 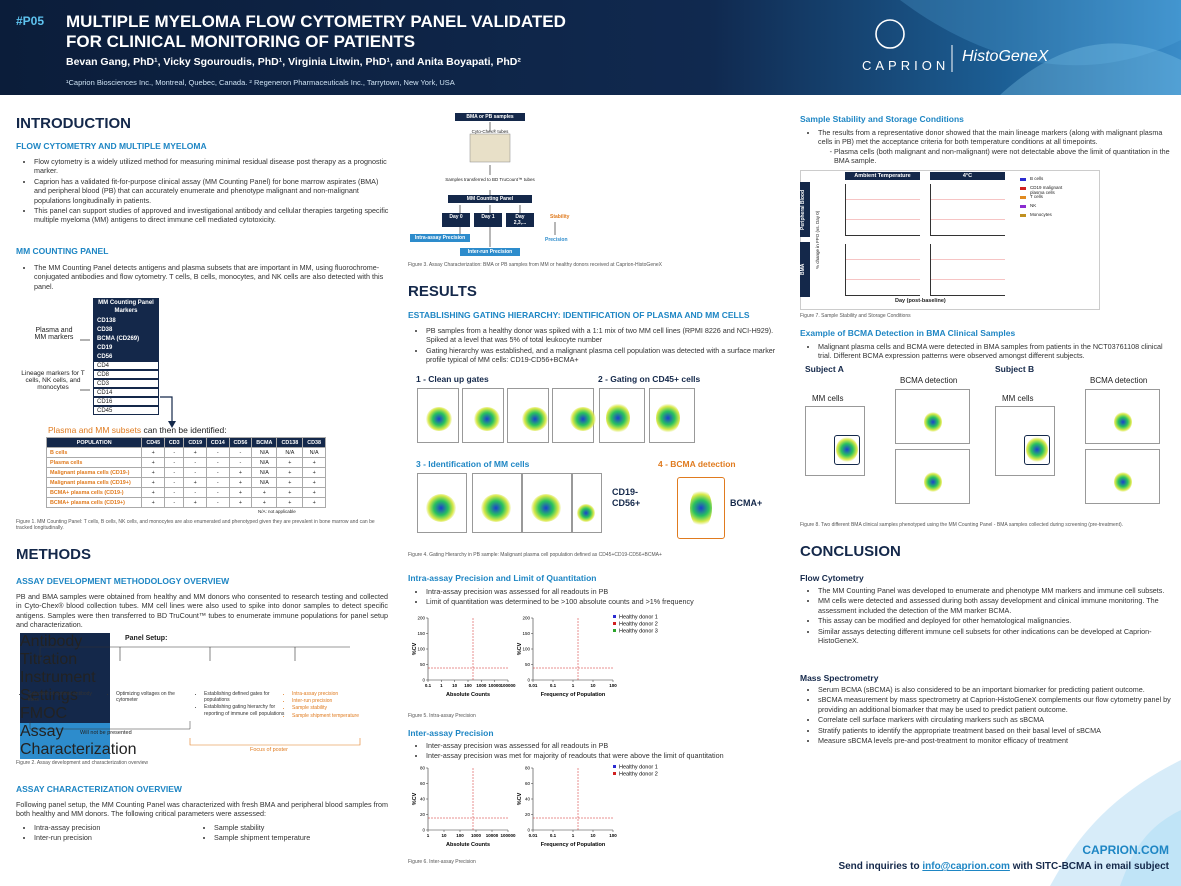 I want to click on flow-box: MM Counting Panel, so click(x=490, y=199).